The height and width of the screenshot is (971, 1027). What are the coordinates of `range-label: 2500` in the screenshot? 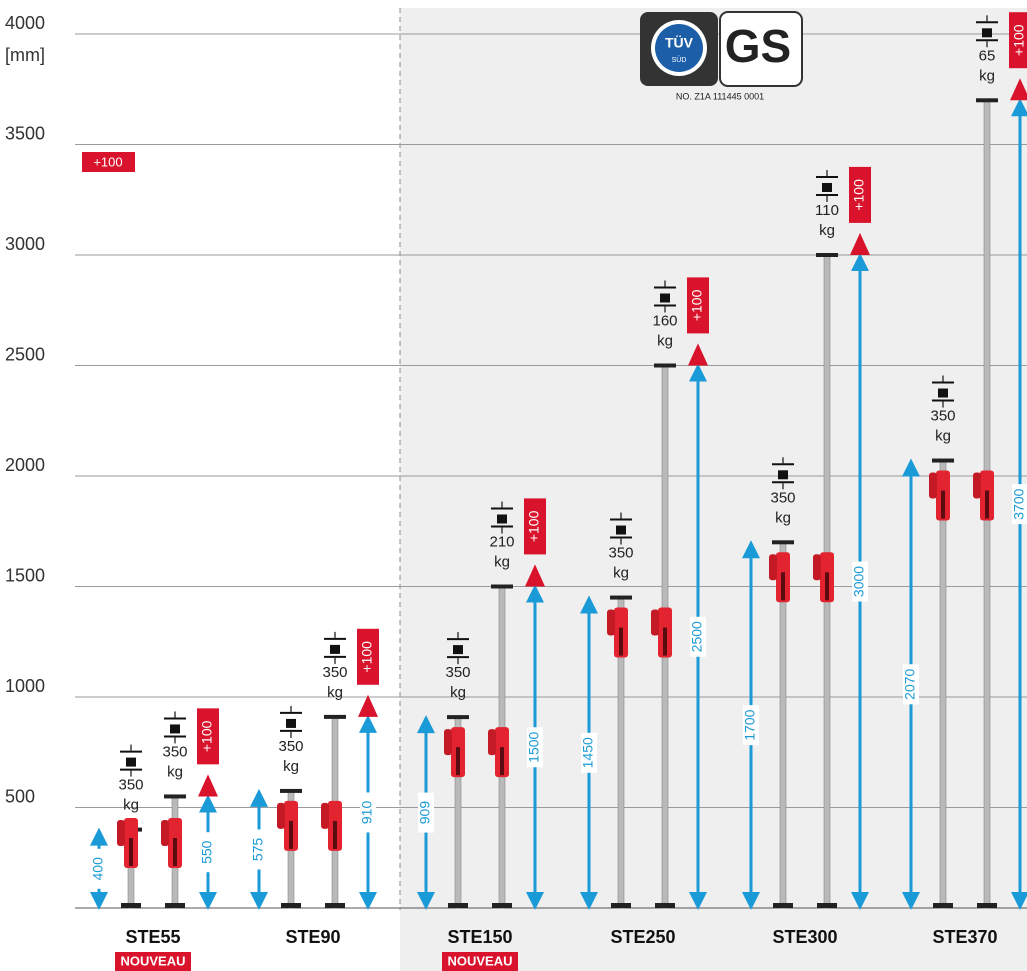 It's located at (697, 636).